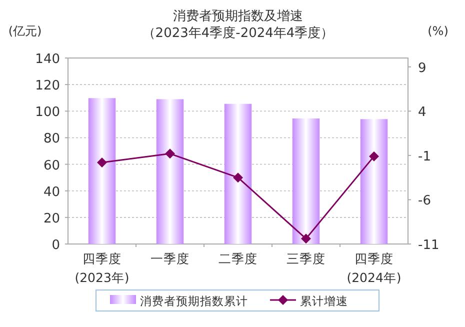  What do you see at coordinates (170, 258) in the screenshot?
I see `x-tick-label: 一季度` at bounding box center [170, 258].